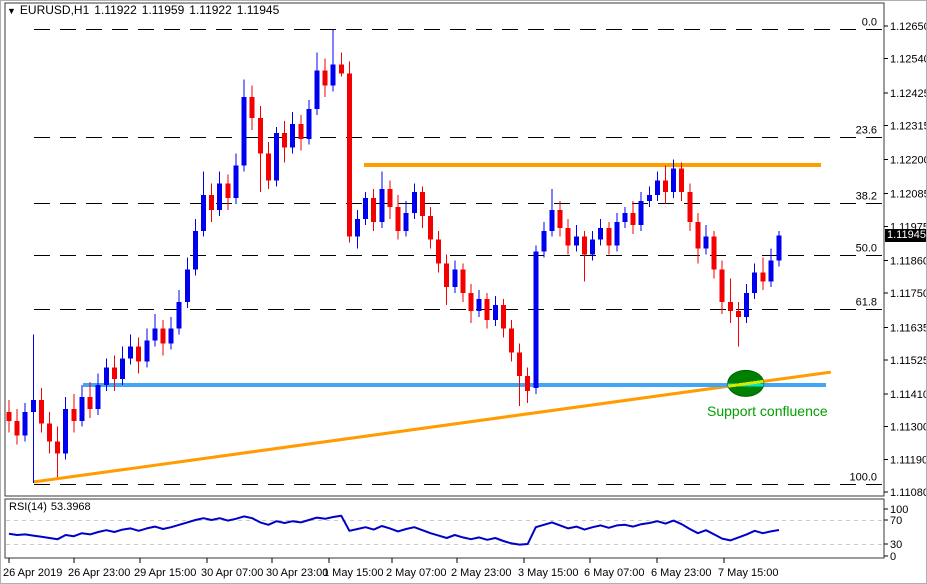 Image resolution: width=927 pixels, height=584 pixels. I want to click on time-axis-label: 6 May 07:00, so click(614, 573).